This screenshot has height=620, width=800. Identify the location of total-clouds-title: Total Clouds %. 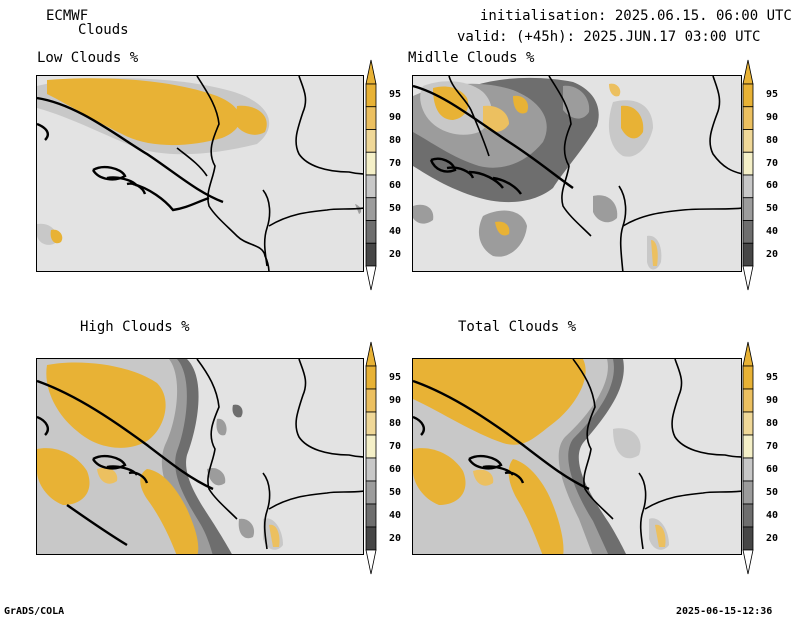
(517, 327).